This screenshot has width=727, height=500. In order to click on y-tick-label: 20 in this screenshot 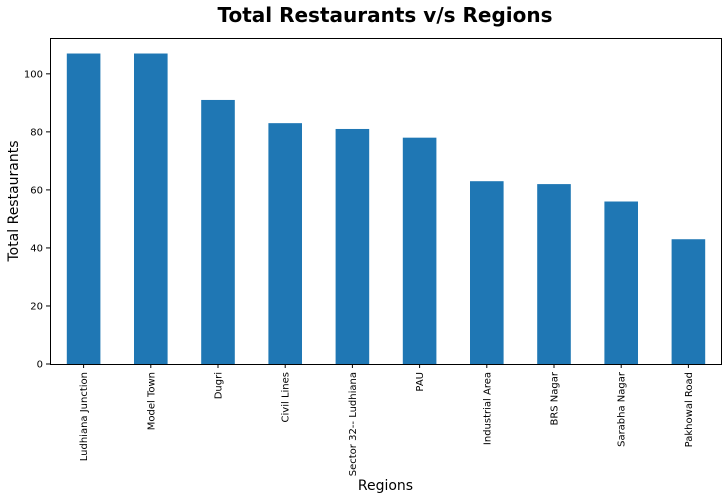, I will do `click(36, 306)`.